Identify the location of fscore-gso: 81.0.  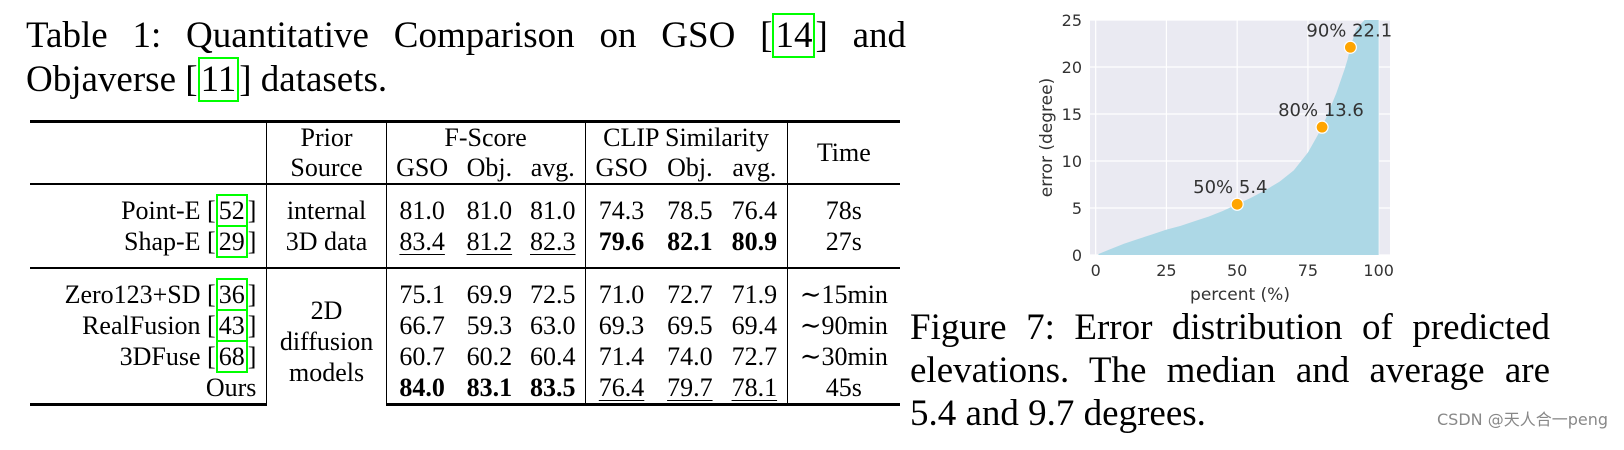
(422, 210).